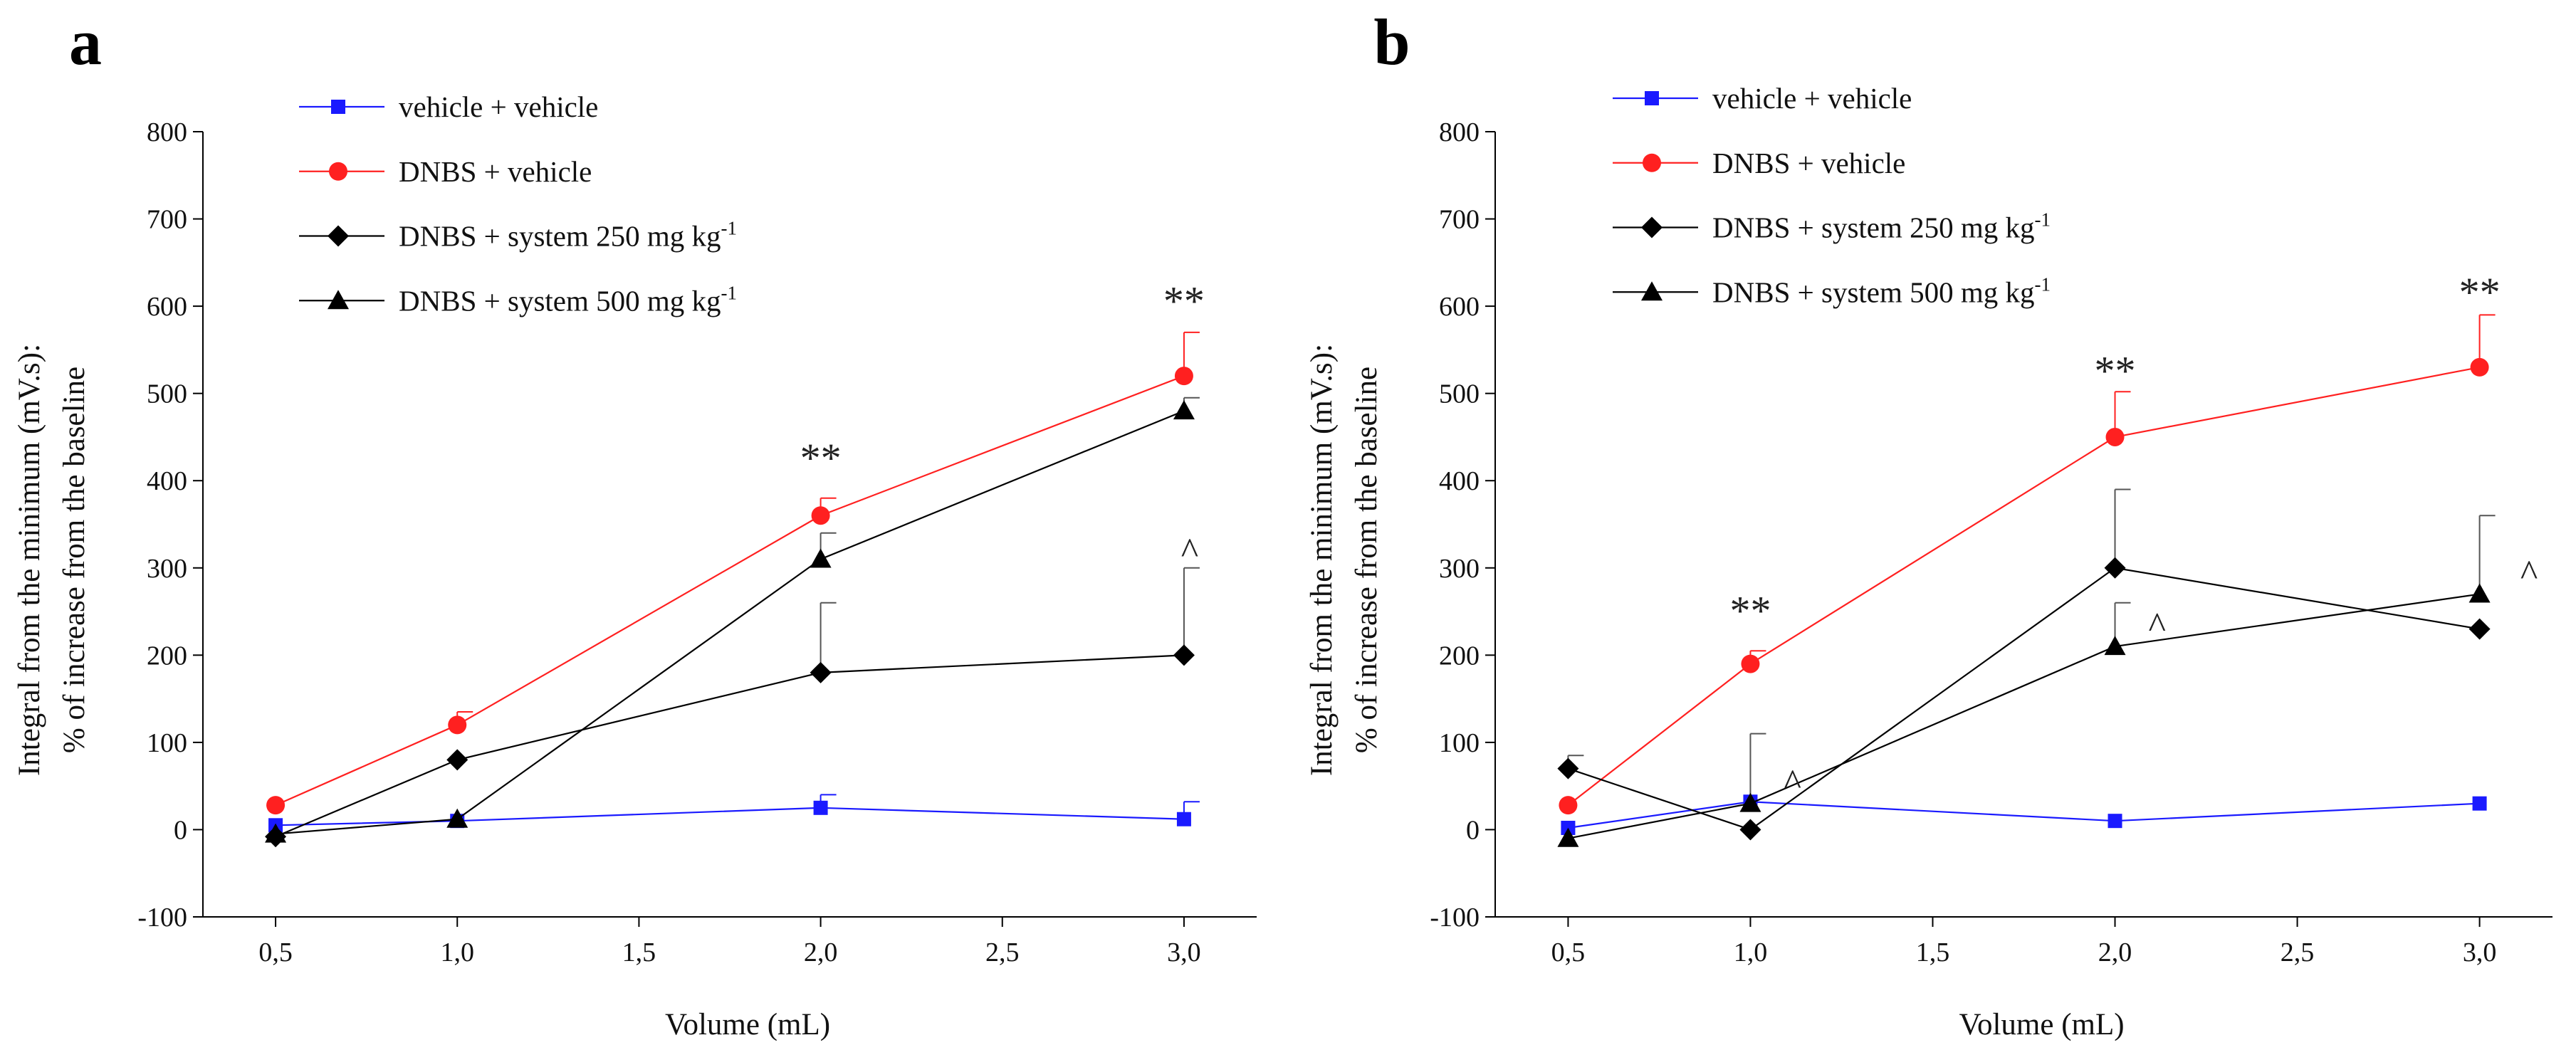 The height and width of the screenshot is (1050, 2576). What do you see at coordinates (821, 952) in the screenshot?
I see `x-tick-label: 2,0` at bounding box center [821, 952].